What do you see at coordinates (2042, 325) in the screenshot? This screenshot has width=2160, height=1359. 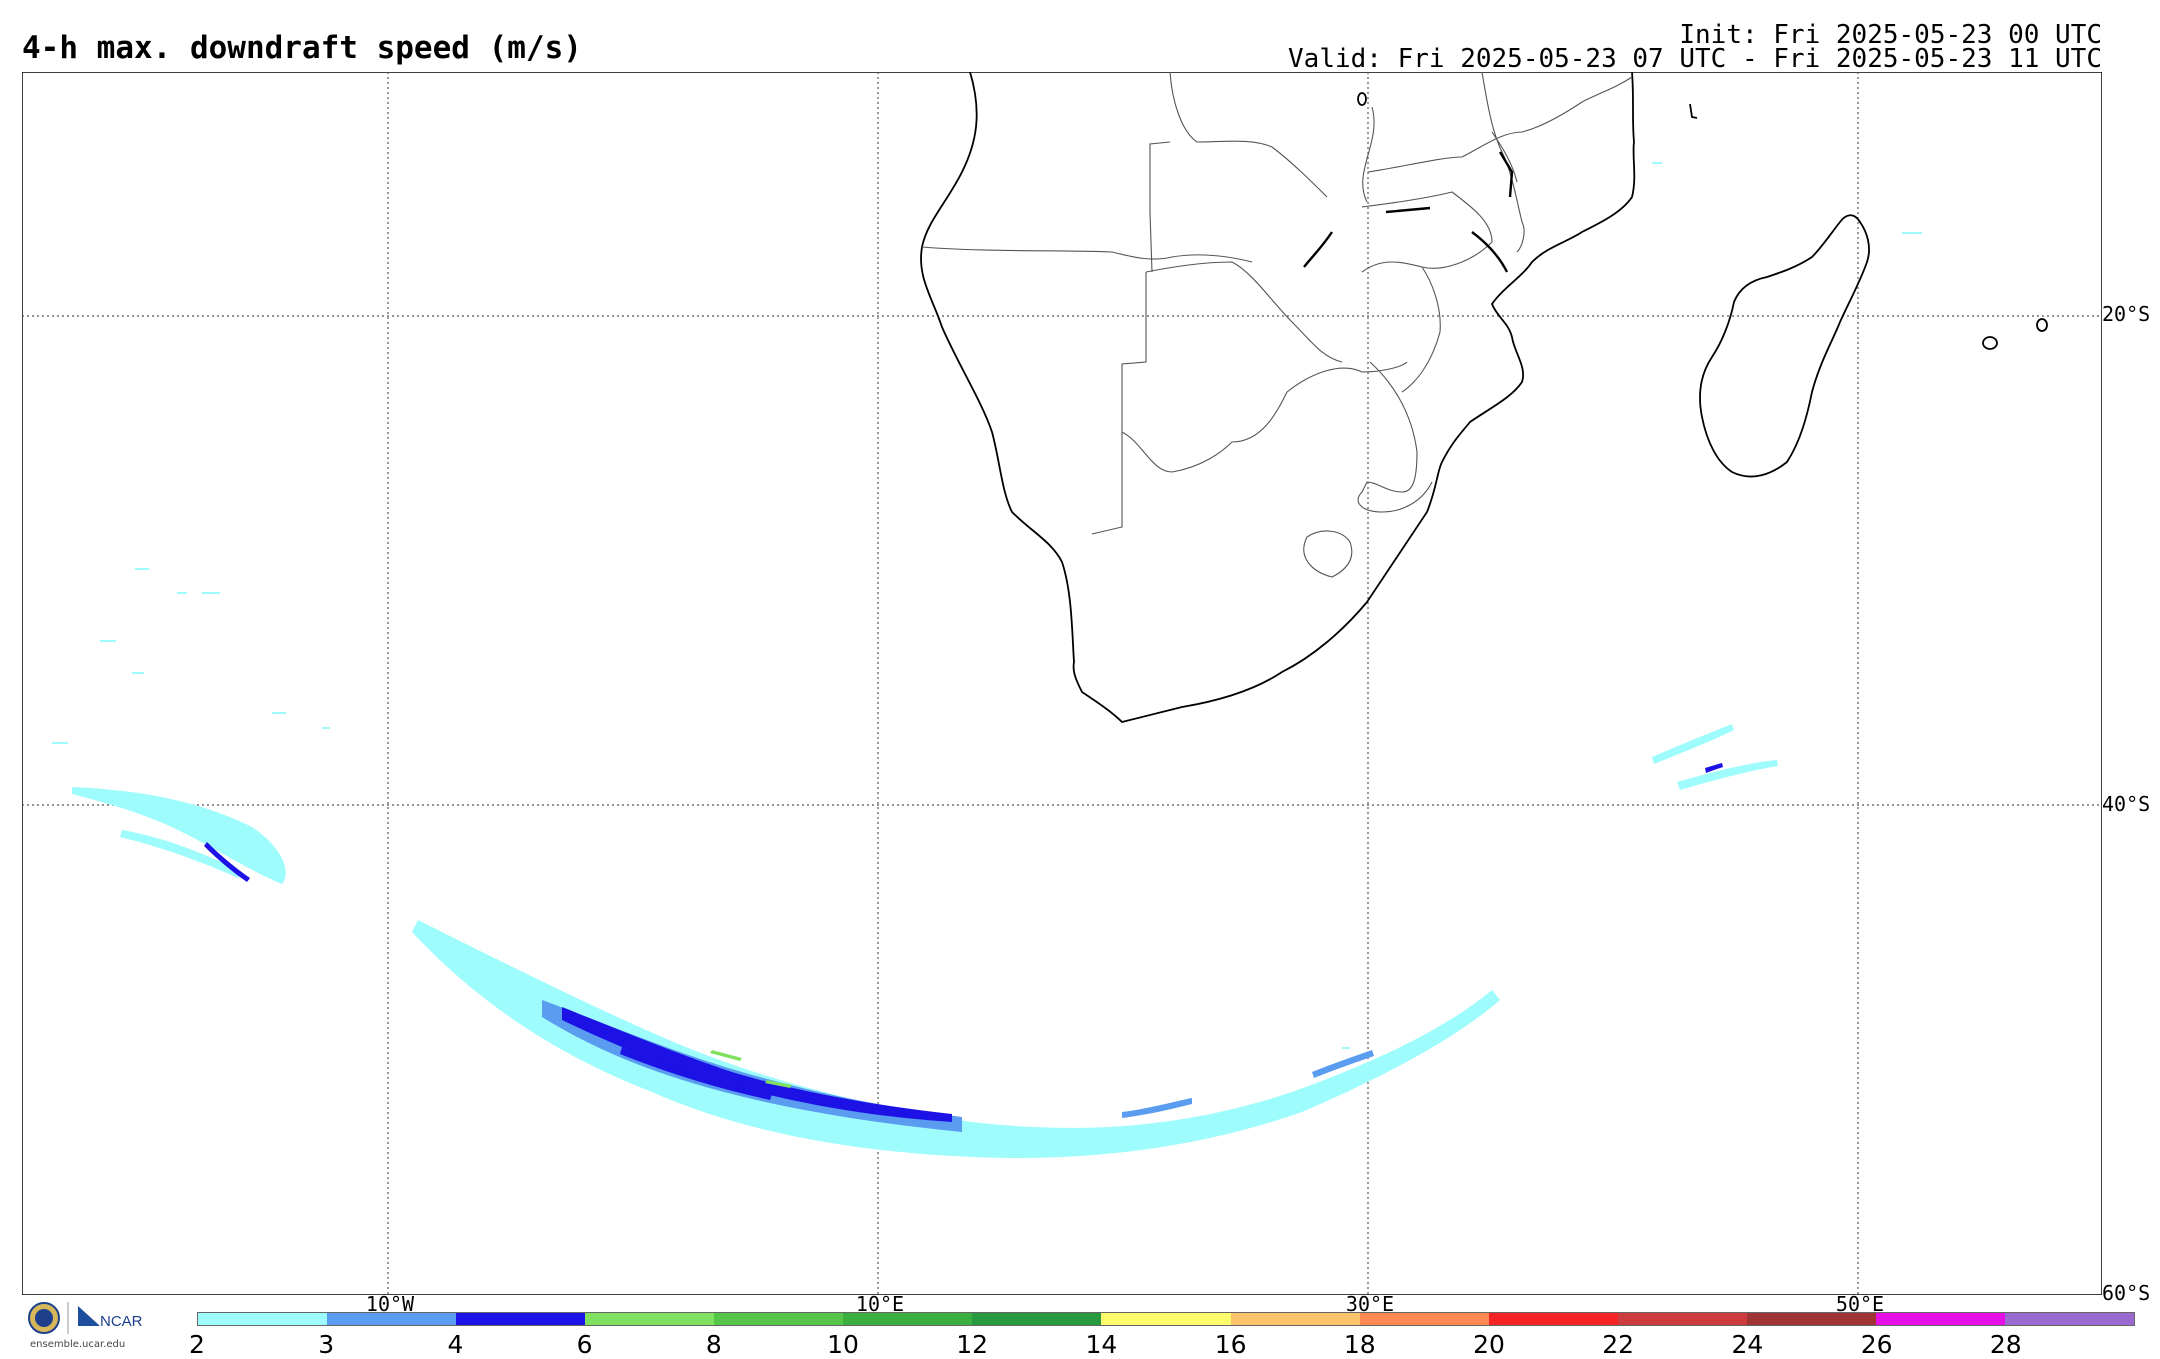 I see `reunion-coastline` at bounding box center [2042, 325].